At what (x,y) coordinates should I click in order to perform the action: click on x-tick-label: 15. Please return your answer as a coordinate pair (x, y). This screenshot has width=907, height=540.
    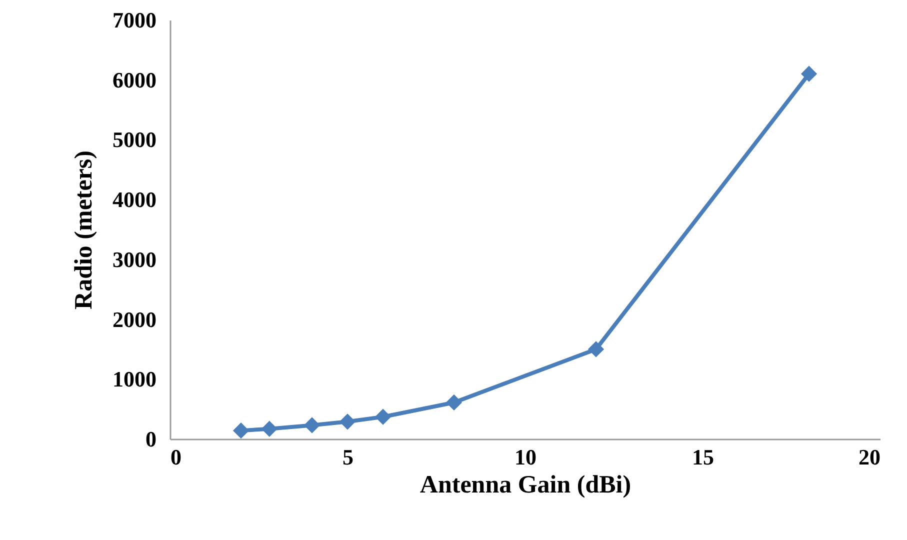
    Looking at the image, I should click on (703, 457).